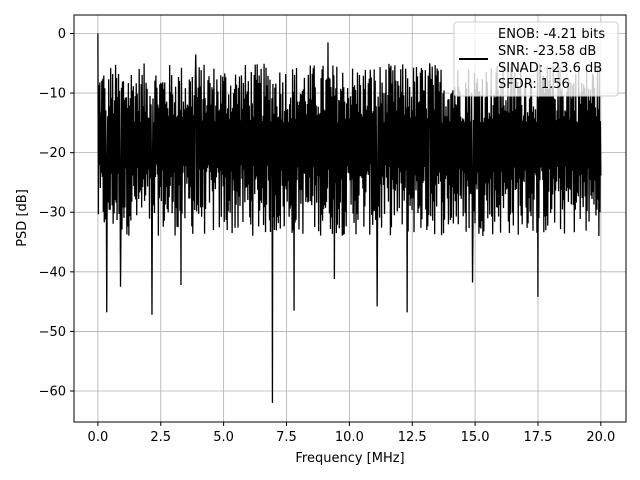 The height and width of the screenshot is (480, 640). Describe the element at coordinates (22, 218) in the screenshot. I see `y-axis-label: PSD [dB]` at that location.